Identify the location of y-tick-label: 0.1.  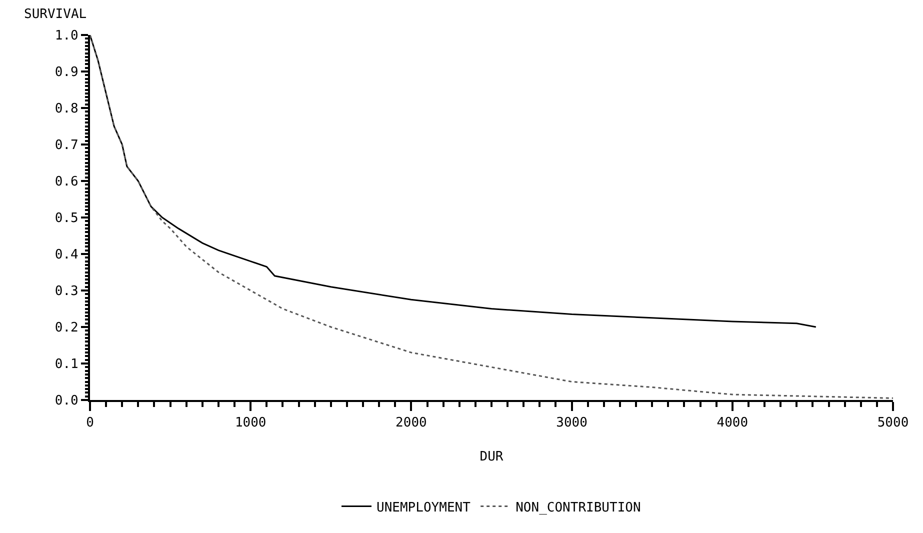
(66, 364).